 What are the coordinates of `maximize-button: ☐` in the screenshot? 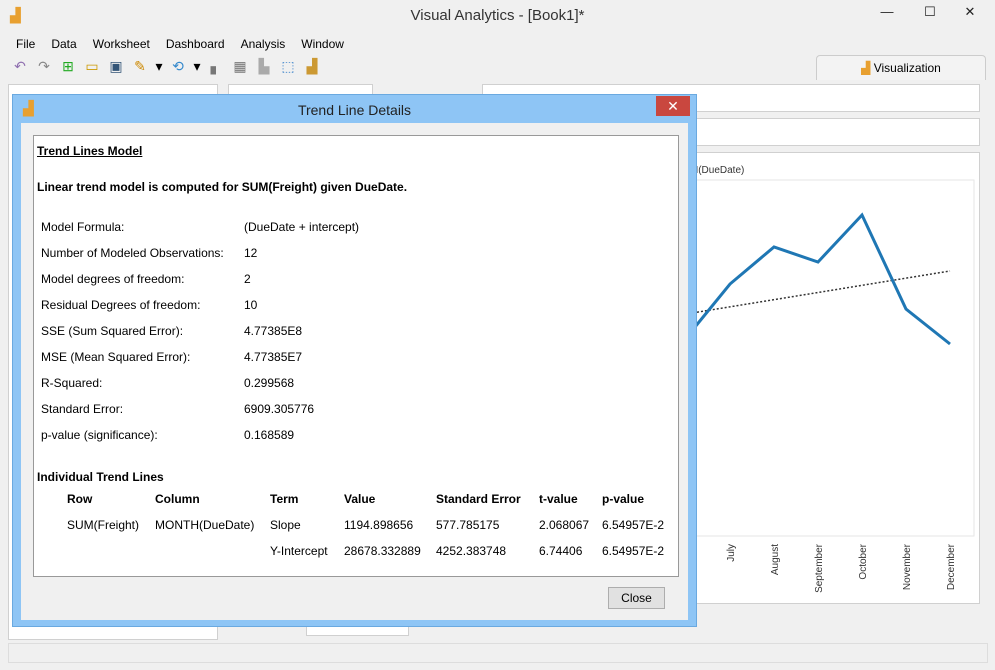 It's located at (930, 11).